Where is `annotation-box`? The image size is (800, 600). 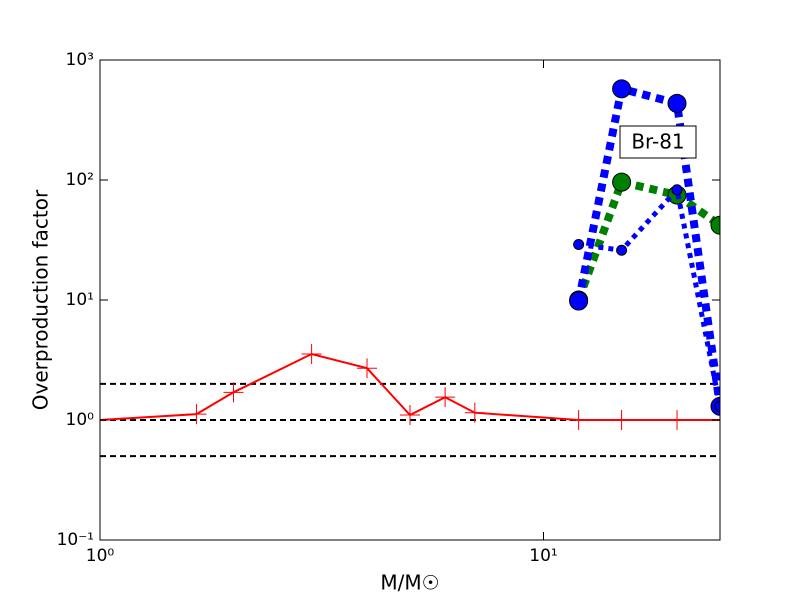
annotation-box is located at coordinates (658, 142).